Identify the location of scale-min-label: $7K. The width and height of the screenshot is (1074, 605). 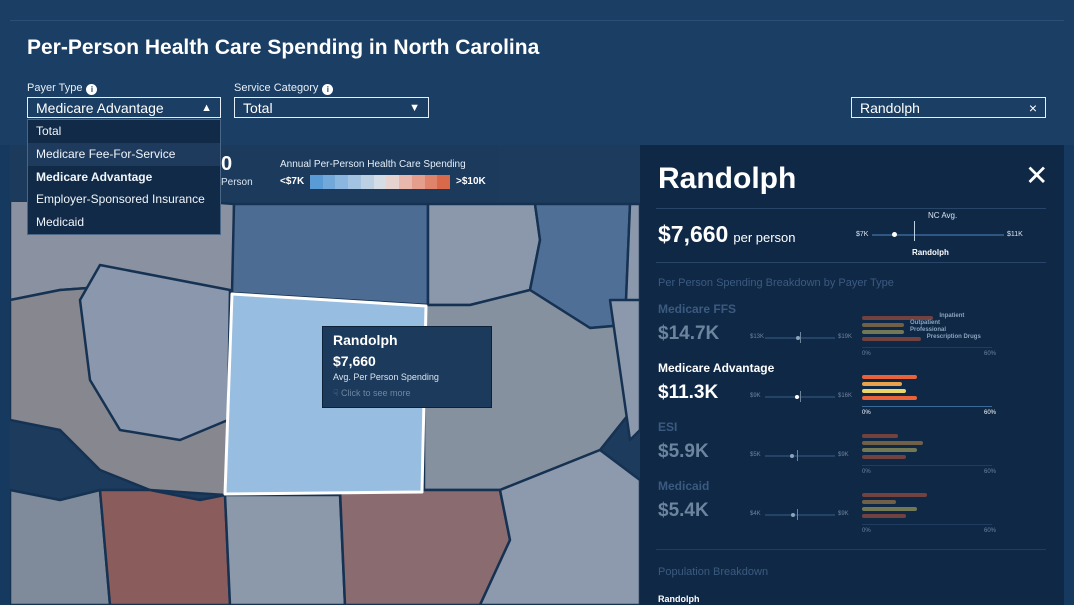
(862, 234).